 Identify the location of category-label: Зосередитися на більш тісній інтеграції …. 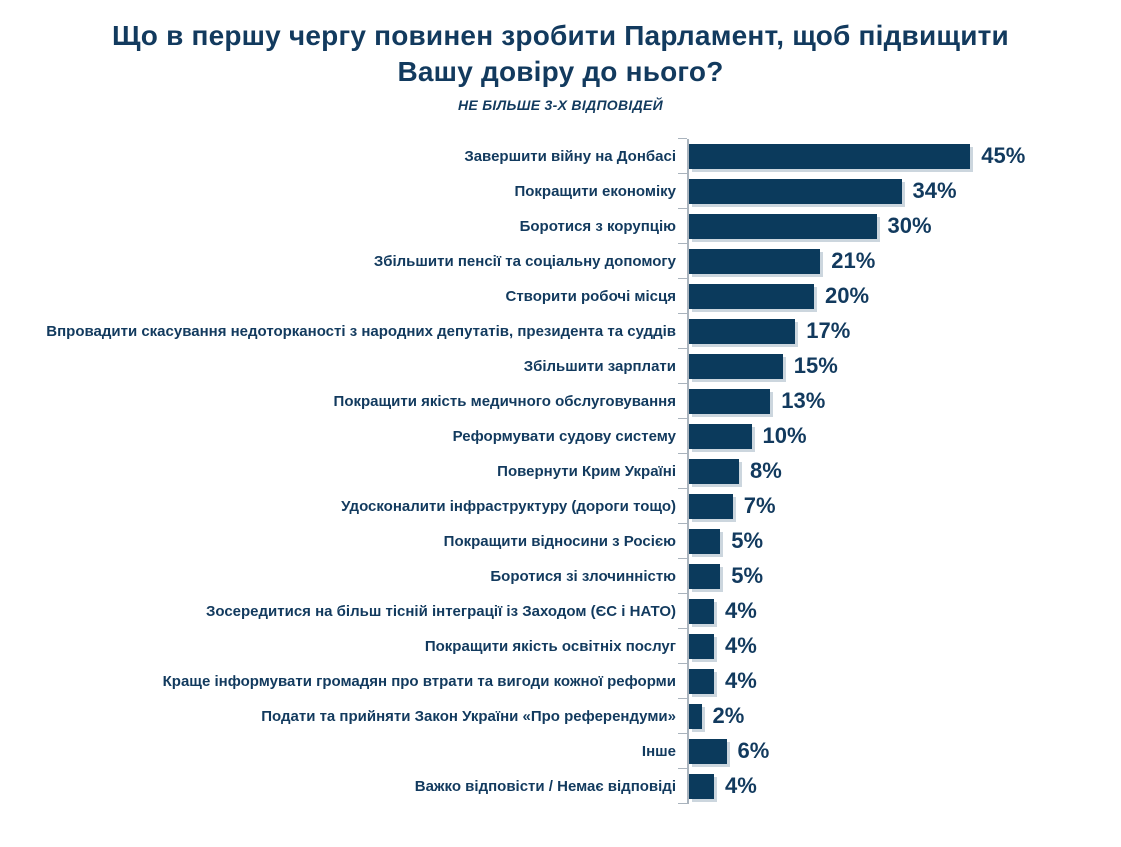
(440, 611).